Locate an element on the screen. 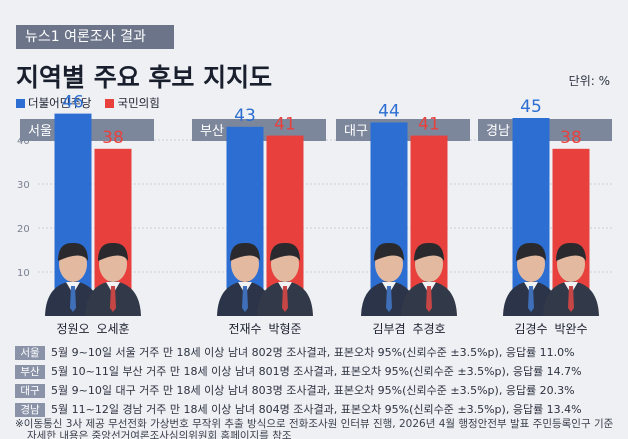 Image resolution: width=628 pixels, height=439 pixels. bar-value-label: 45 is located at coordinates (531, 107).